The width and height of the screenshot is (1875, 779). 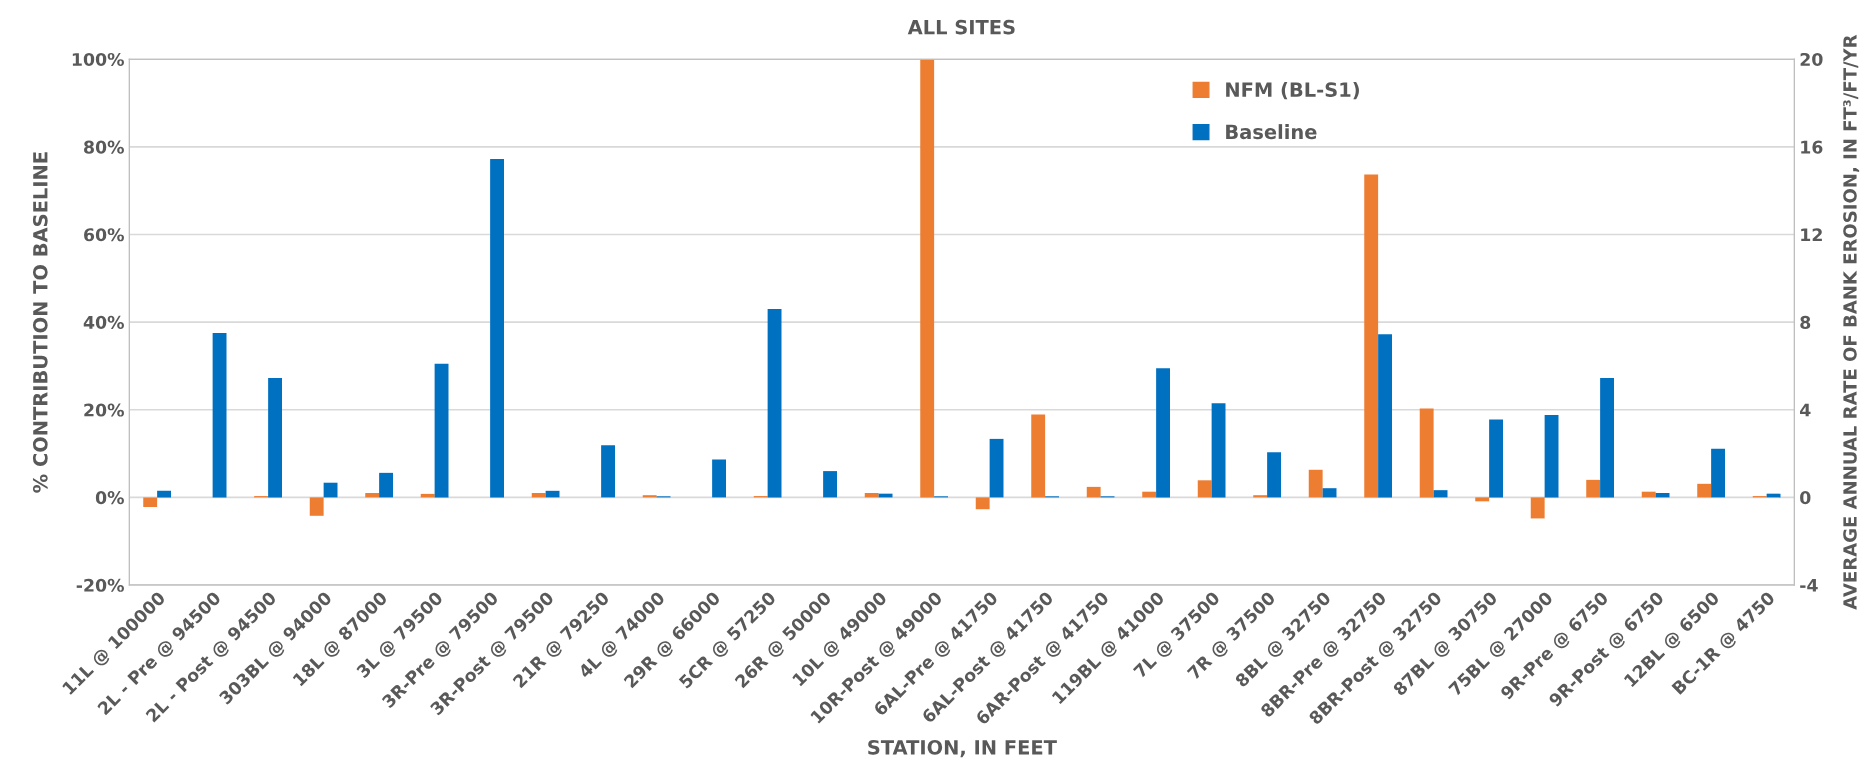 What do you see at coordinates (961, 27) in the screenshot?
I see `chart-title: ALL SITES` at bounding box center [961, 27].